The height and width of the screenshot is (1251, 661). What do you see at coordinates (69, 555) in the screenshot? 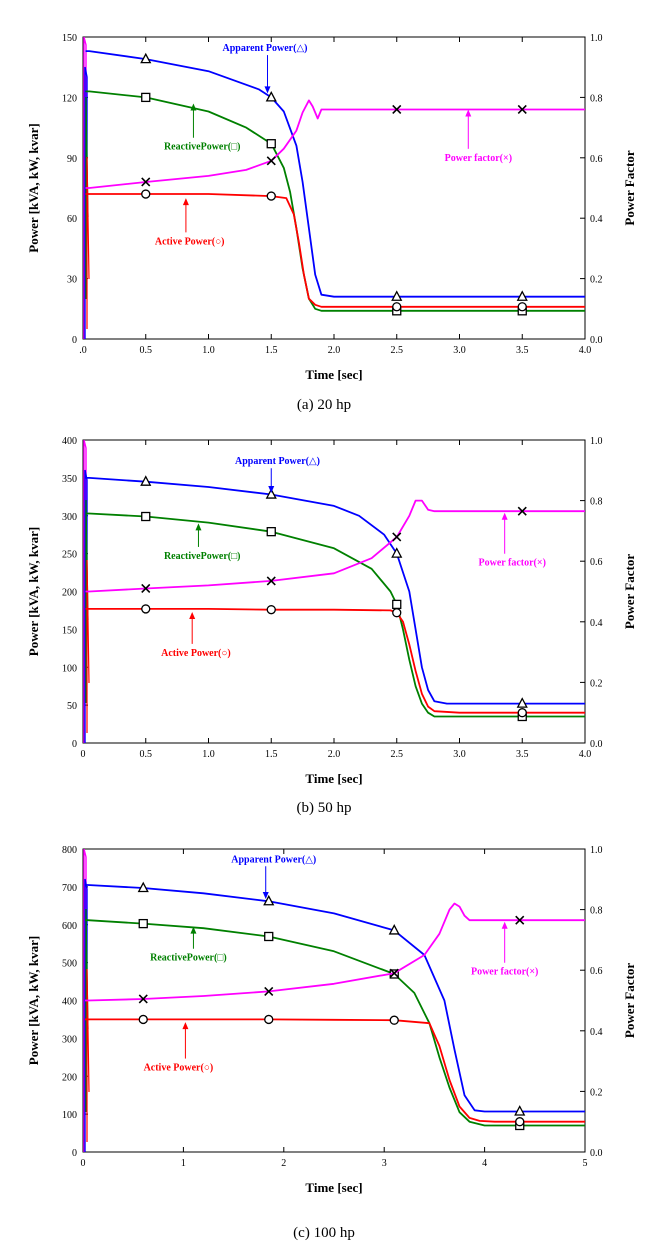
I see `y-left-tick-label: 250` at bounding box center [69, 555].